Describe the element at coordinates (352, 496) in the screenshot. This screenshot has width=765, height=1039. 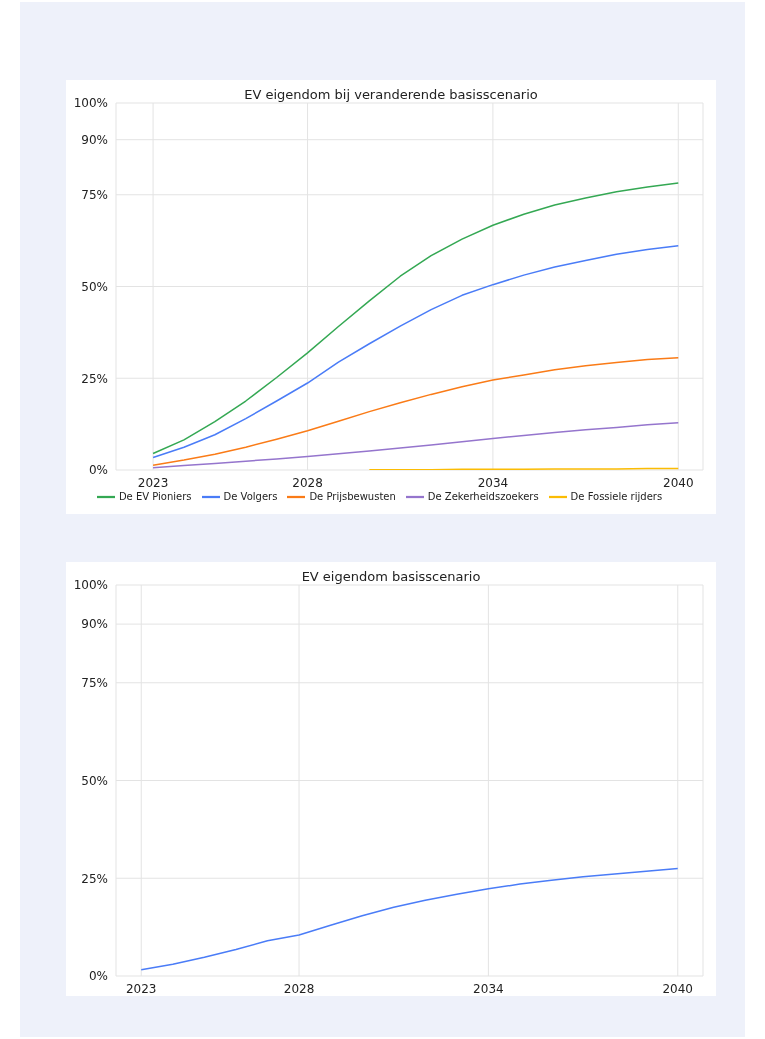
I see `legend-label: De Prijsbewusten` at that location.